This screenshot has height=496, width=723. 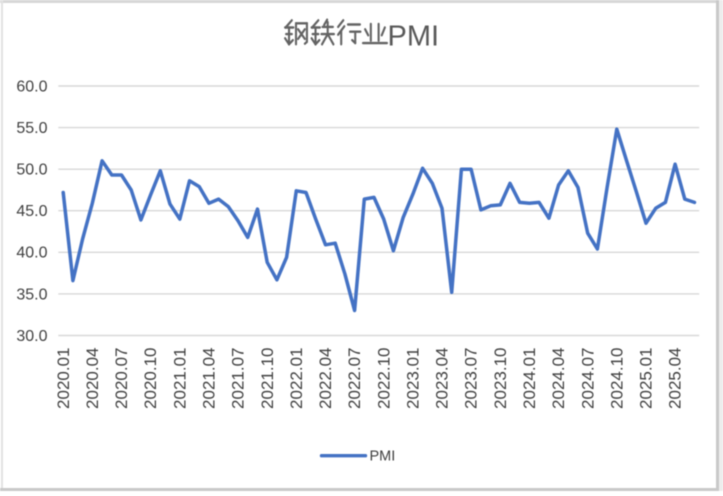 I want to click on svg-text: 45.0, so click(x=31, y=211).